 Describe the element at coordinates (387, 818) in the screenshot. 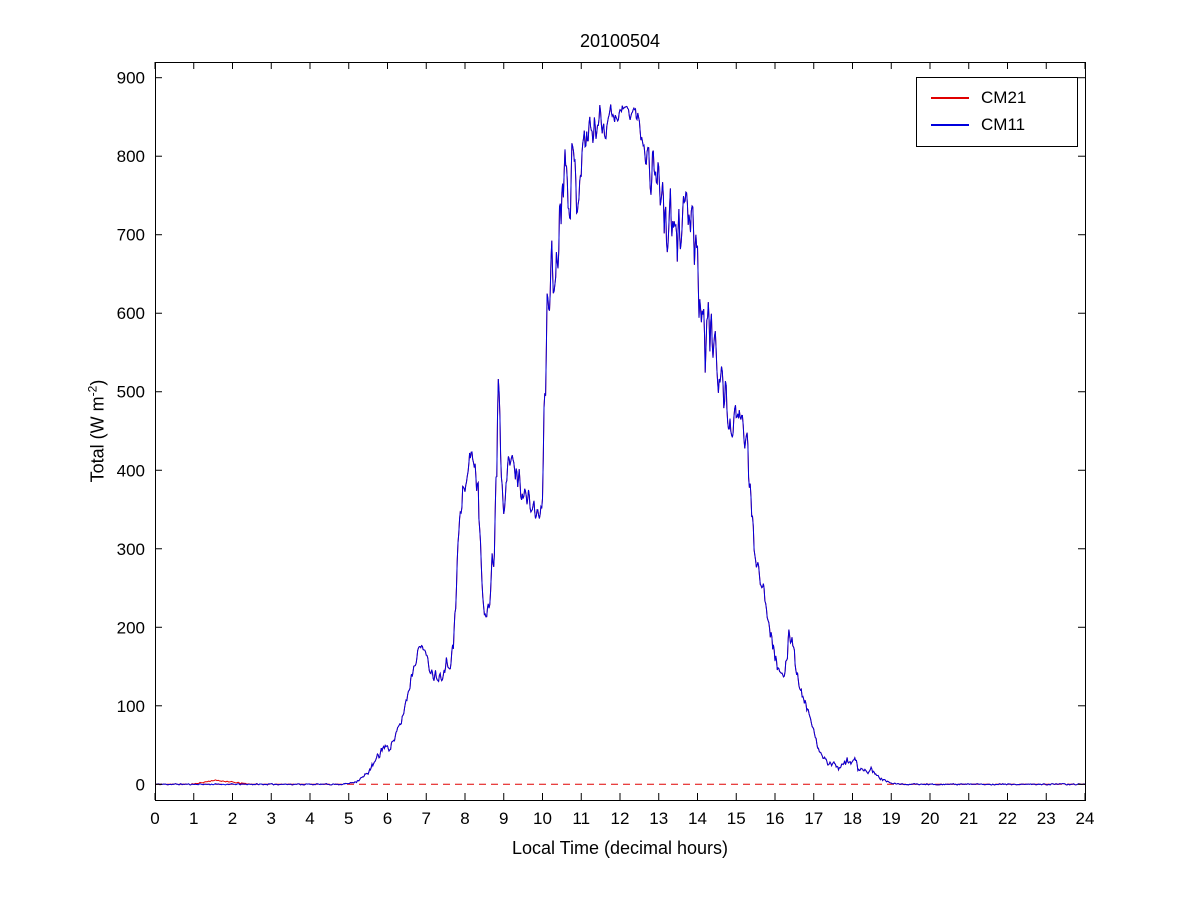

I see `x-tick-label: 6` at that location.